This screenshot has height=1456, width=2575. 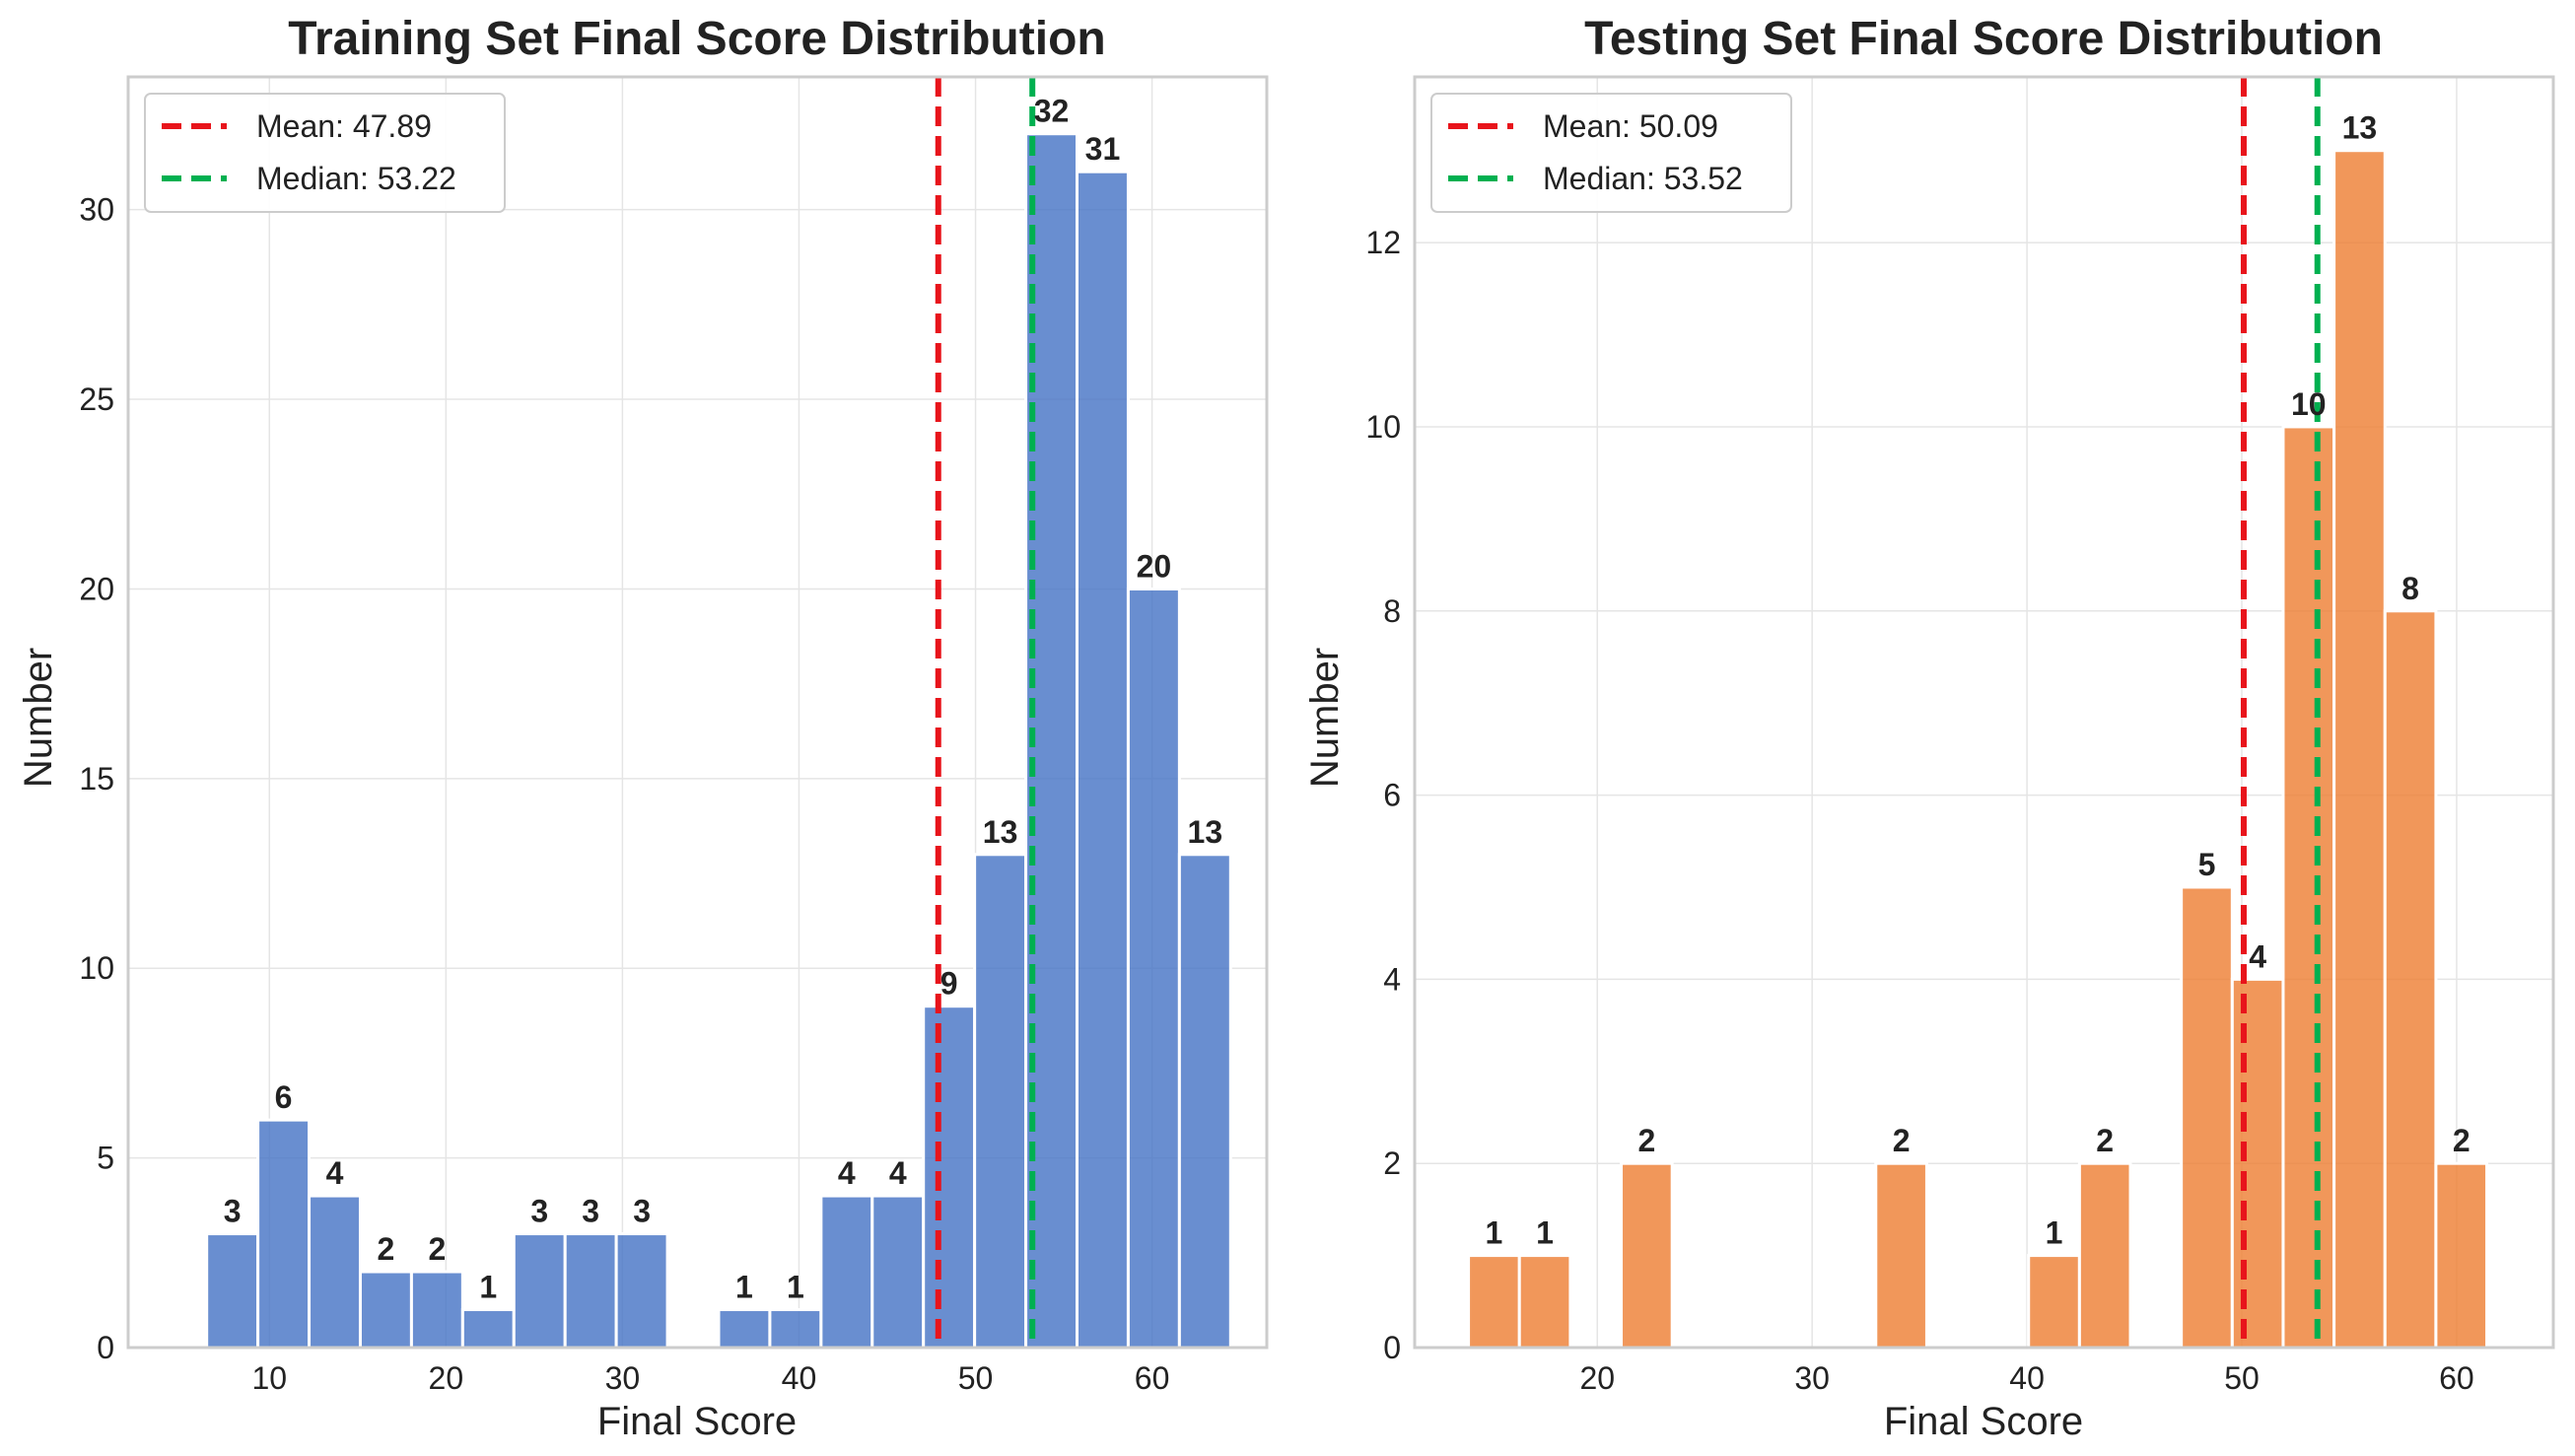 I want to click on legend: Mean: 47.89 Median: 53.22, so click(x=325, y=153).